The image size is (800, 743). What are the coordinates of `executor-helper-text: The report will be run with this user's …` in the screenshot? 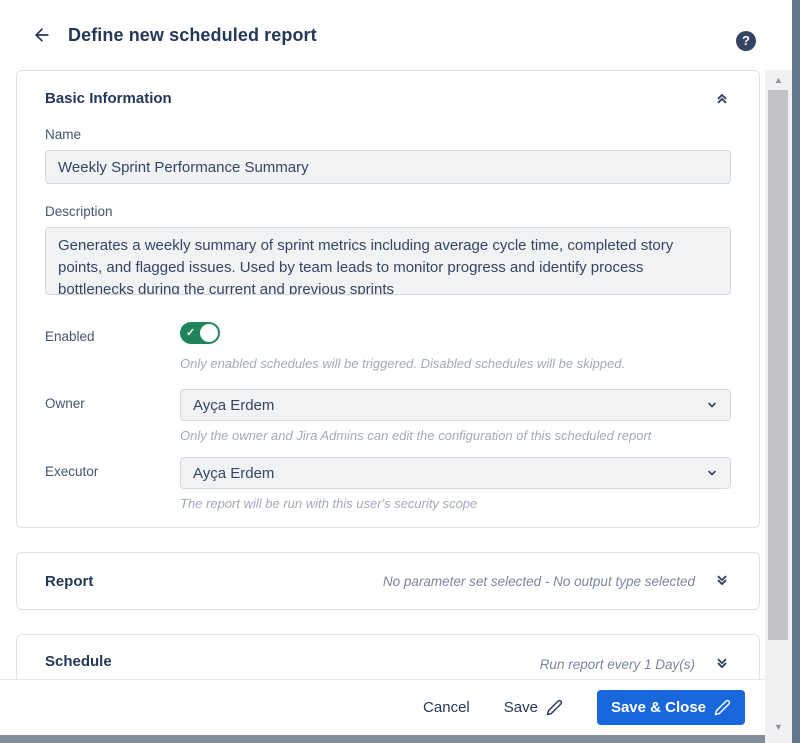 It's located at (329, 503).